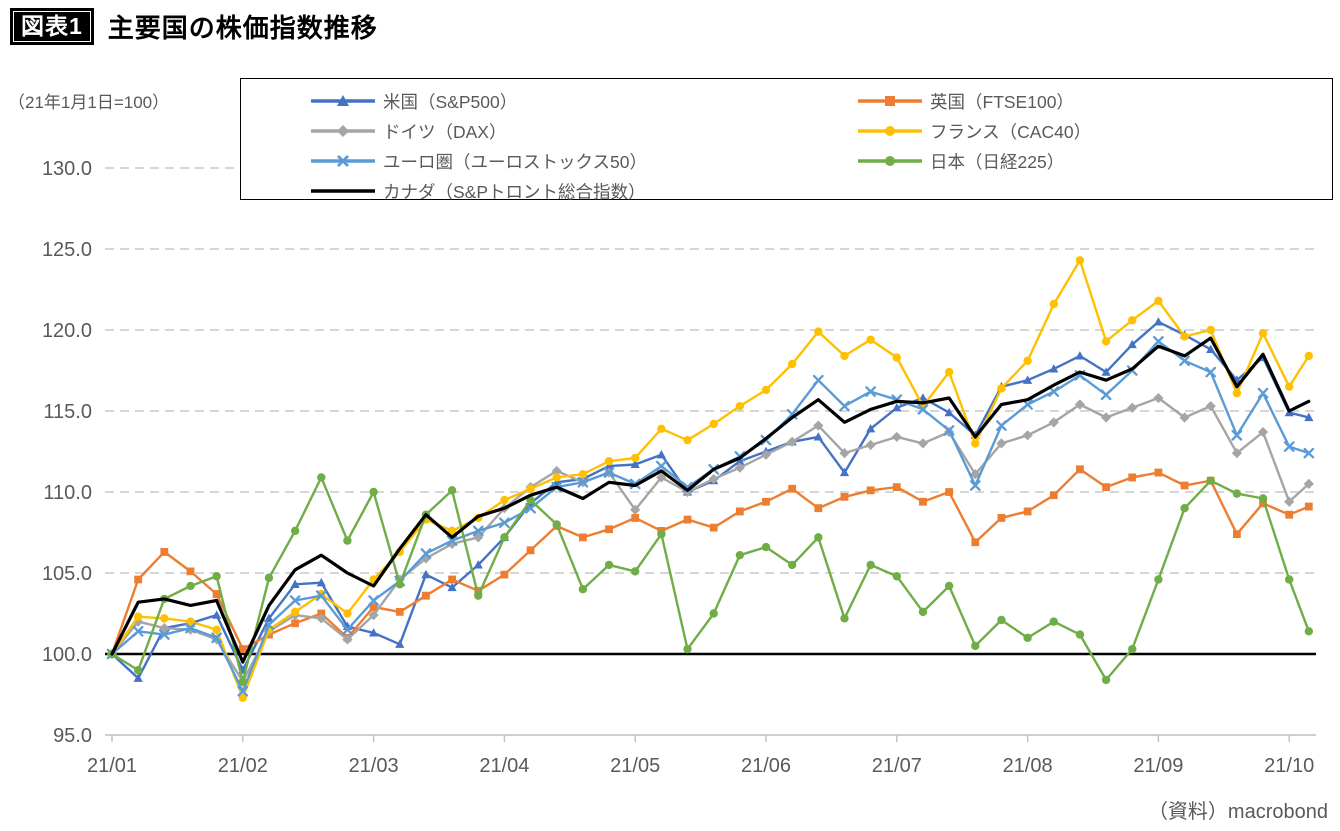 The width and height of the screenshot is (1340, 831). Describe the element at coordinates (67, 250) in the screenshot. I see `y-axis-tick-label: 125.0` at that location.